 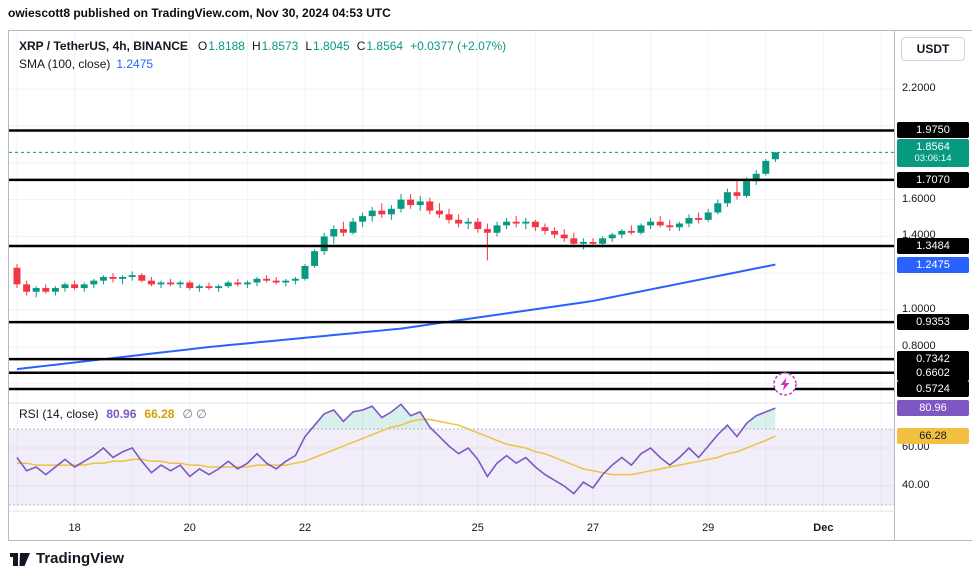 I want to click on rsi-ma-value-label: 66.28, so click(x=933, y=436).